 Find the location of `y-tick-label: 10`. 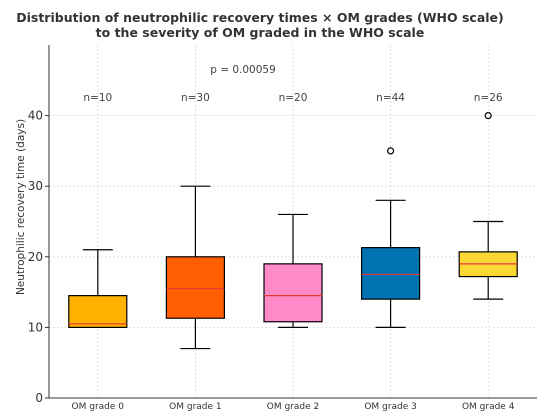

y-tick-label: 10 is located at coordinates (35, 327).